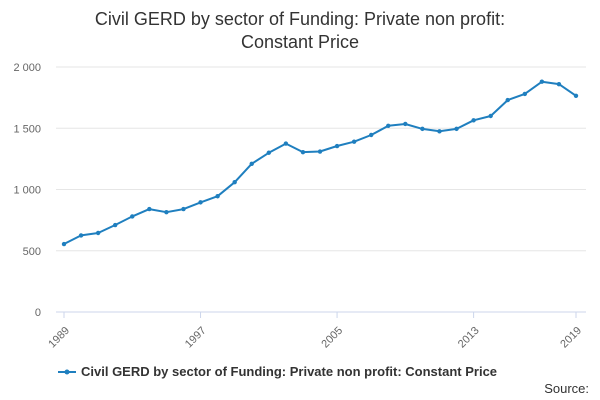  What do you see at coordinates (469, 338) in the screenshot?
I see `x-tick-label: 2013` at bounding box center [469, 338].